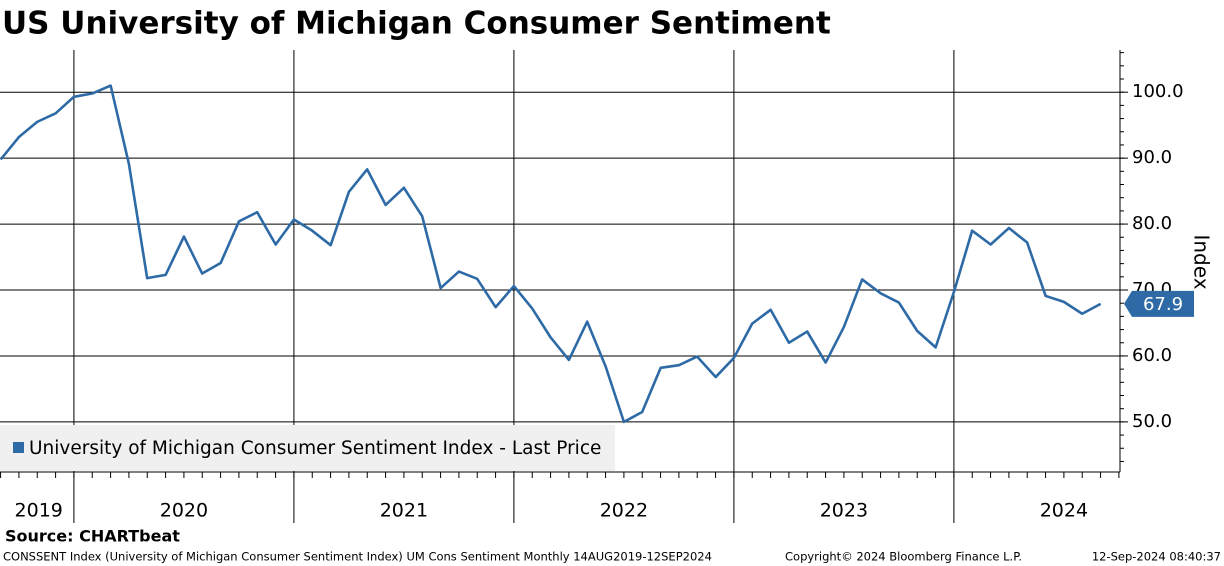 The height and width of the screenshot is (566, 1224). Describe the element at coordinates (1158, 91) in the screenshot. I see `y-tick-label: 100.0` at that location.